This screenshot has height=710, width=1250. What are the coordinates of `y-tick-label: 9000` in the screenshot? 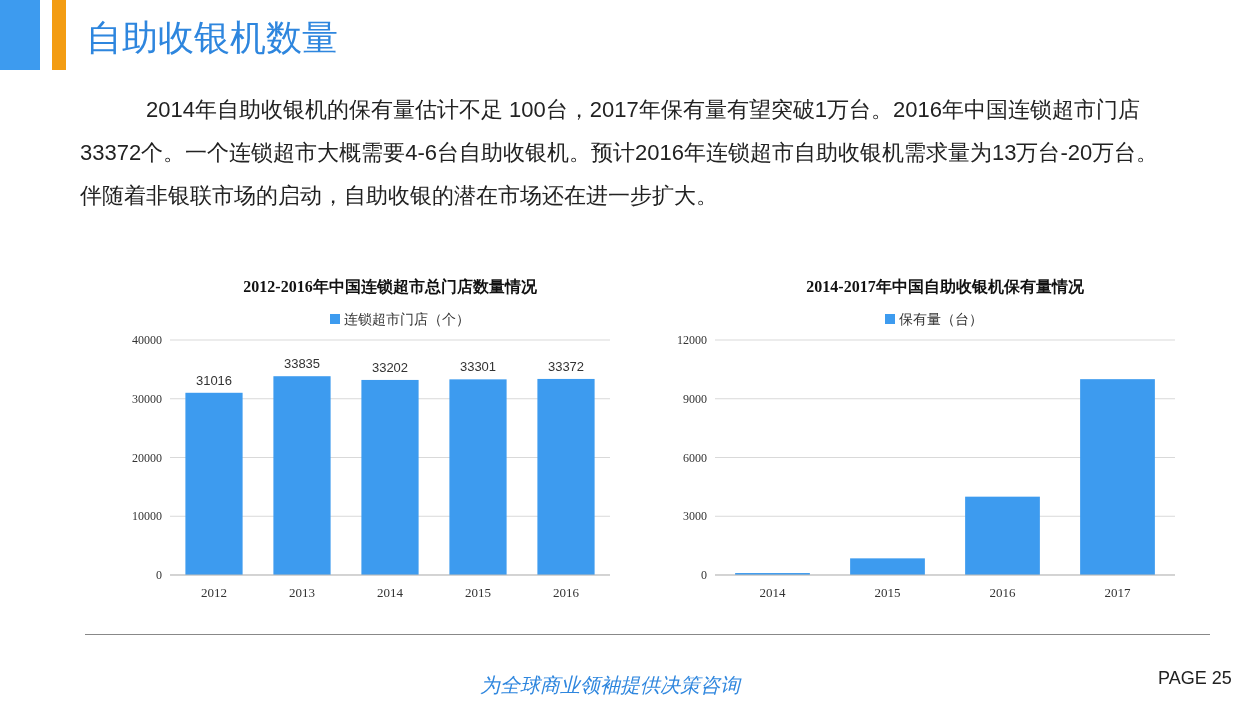 It's located at (695, 398).